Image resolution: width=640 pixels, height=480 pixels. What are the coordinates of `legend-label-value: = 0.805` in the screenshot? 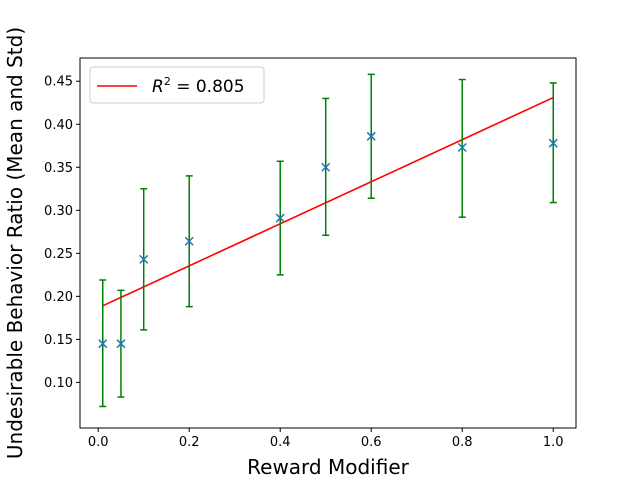 It's located at (208, 87).